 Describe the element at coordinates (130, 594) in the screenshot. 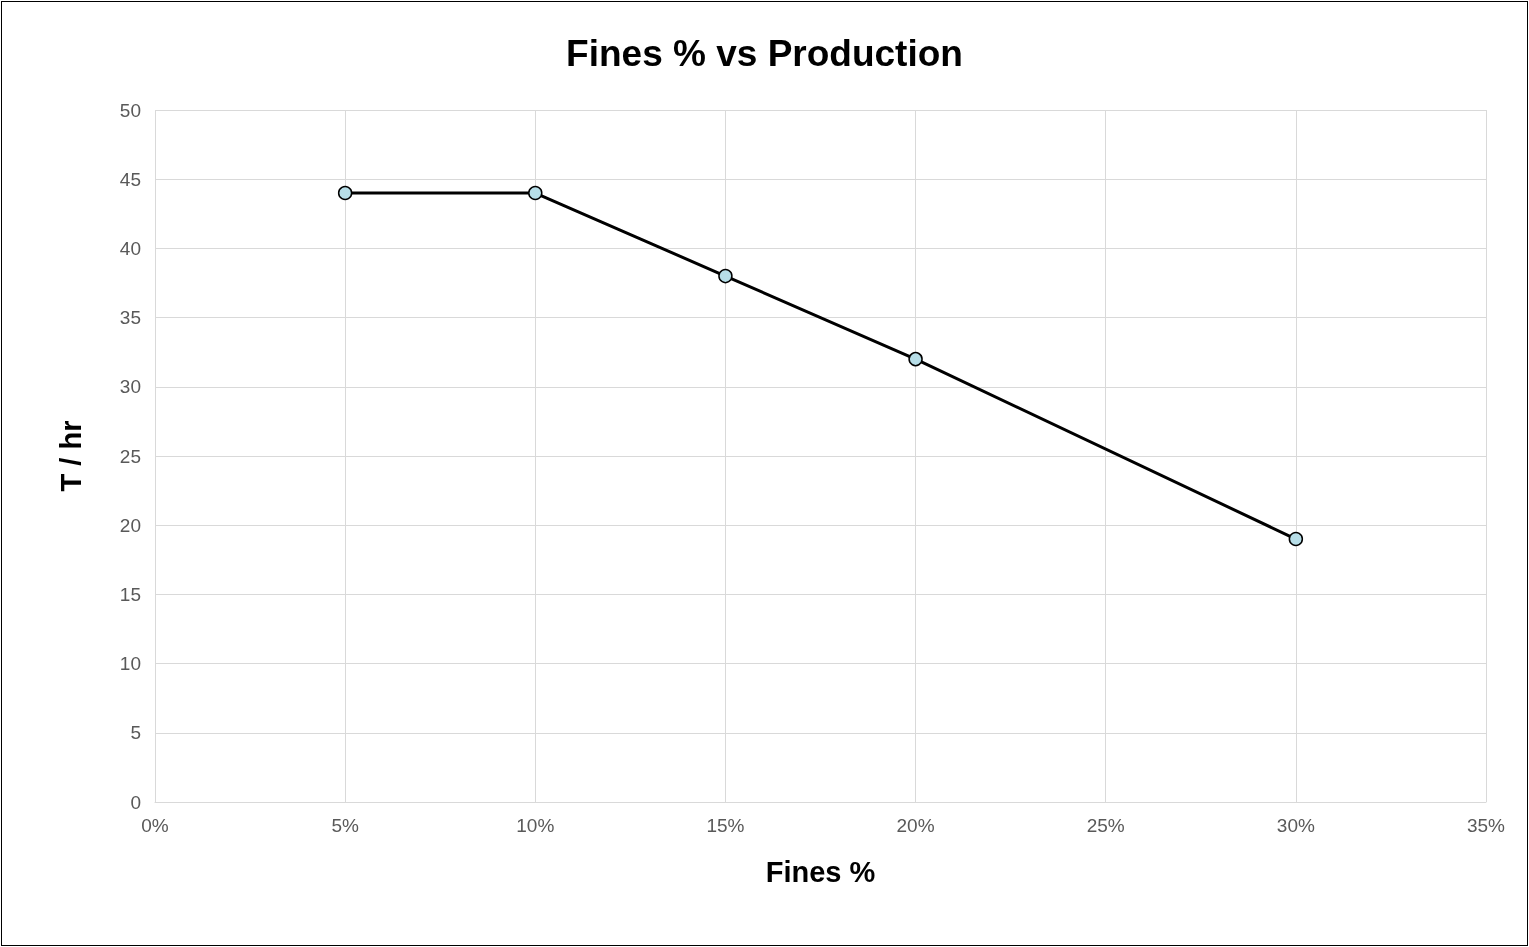

I see `y-tick-label: 15` at that location.